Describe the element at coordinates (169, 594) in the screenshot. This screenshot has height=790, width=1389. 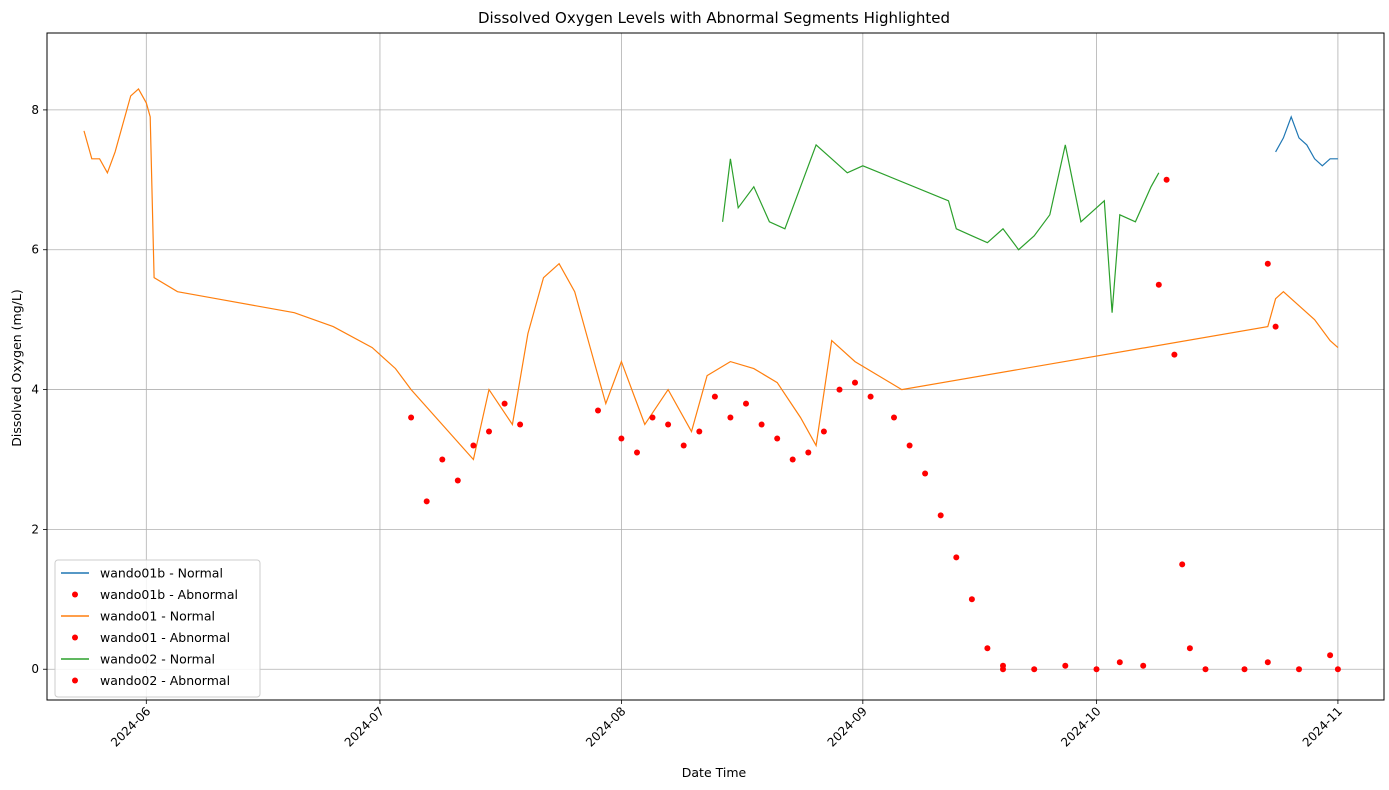
I see `legend-entry-label: wando01b - Abnormal` at that location.